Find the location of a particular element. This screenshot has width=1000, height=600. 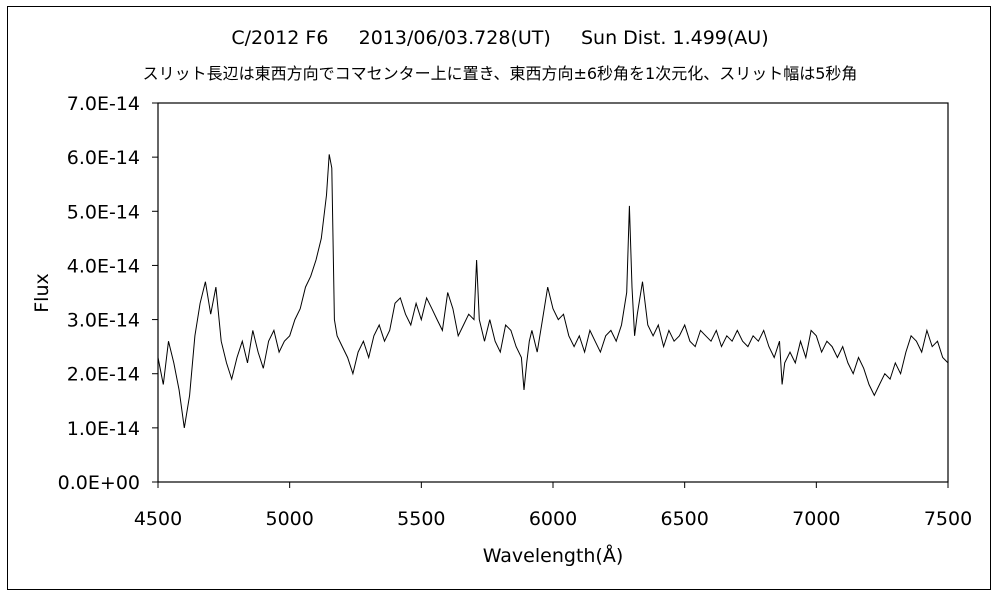

y-tick-label: 3.0E-14 is located at coordinates (103, 321).